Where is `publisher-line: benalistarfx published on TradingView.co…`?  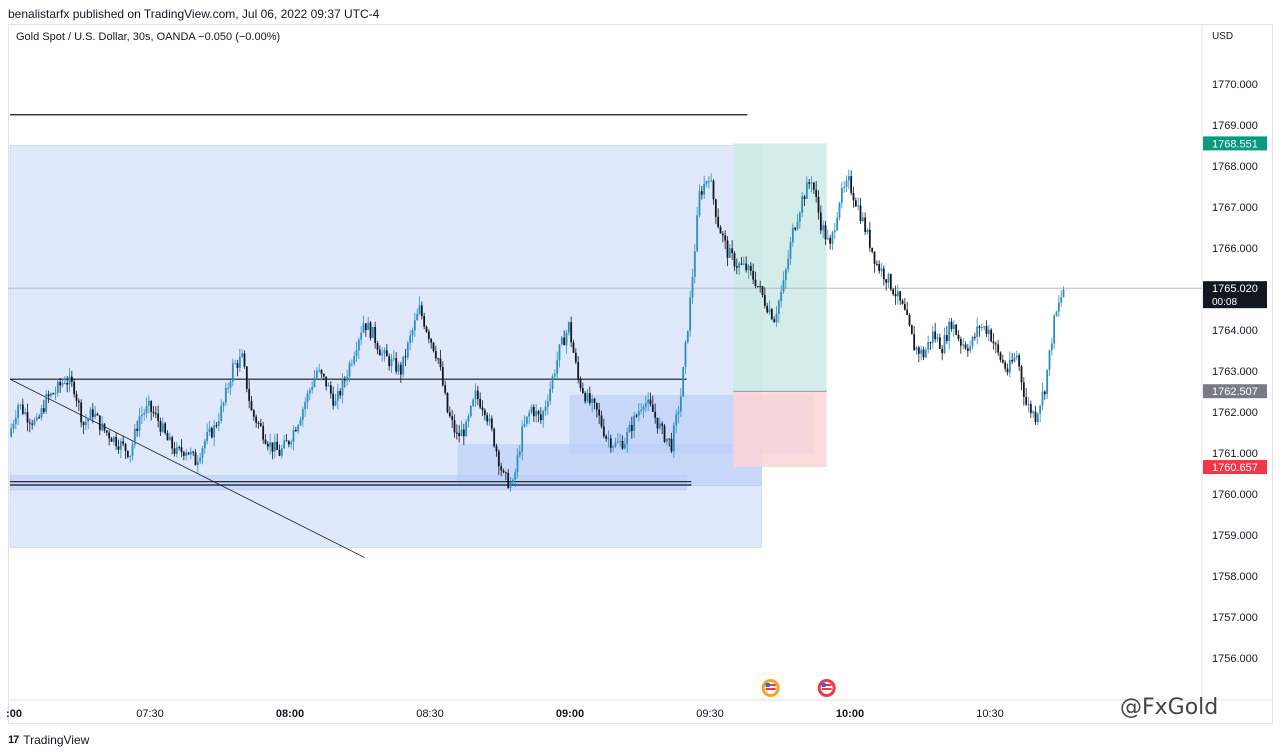
publisher-line: benalistarfx published on TradingView.co… is located at coordinates (194, 14).